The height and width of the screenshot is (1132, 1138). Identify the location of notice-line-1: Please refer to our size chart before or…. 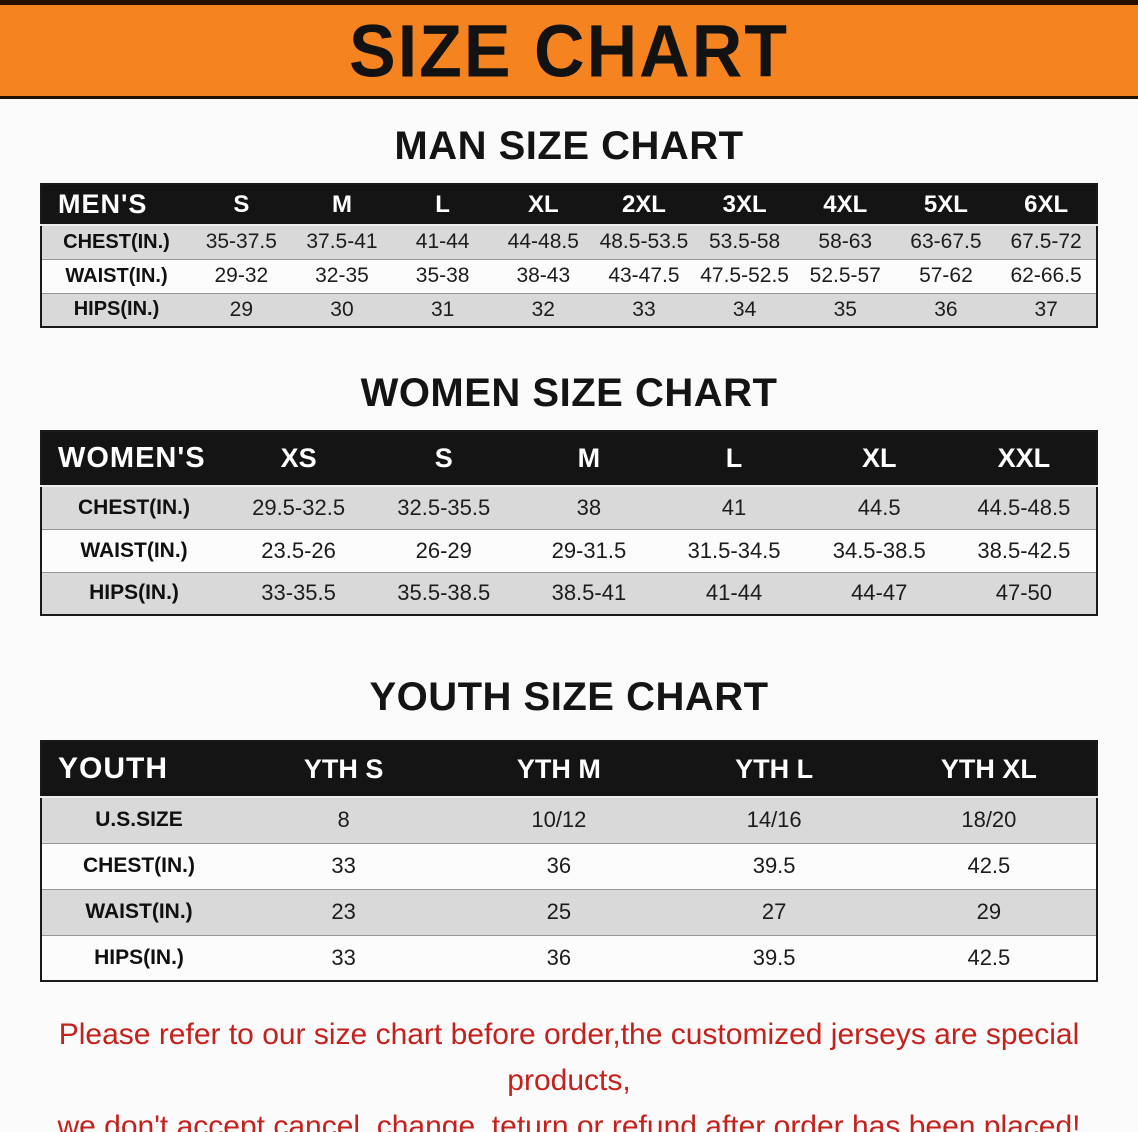
(569, 1057).